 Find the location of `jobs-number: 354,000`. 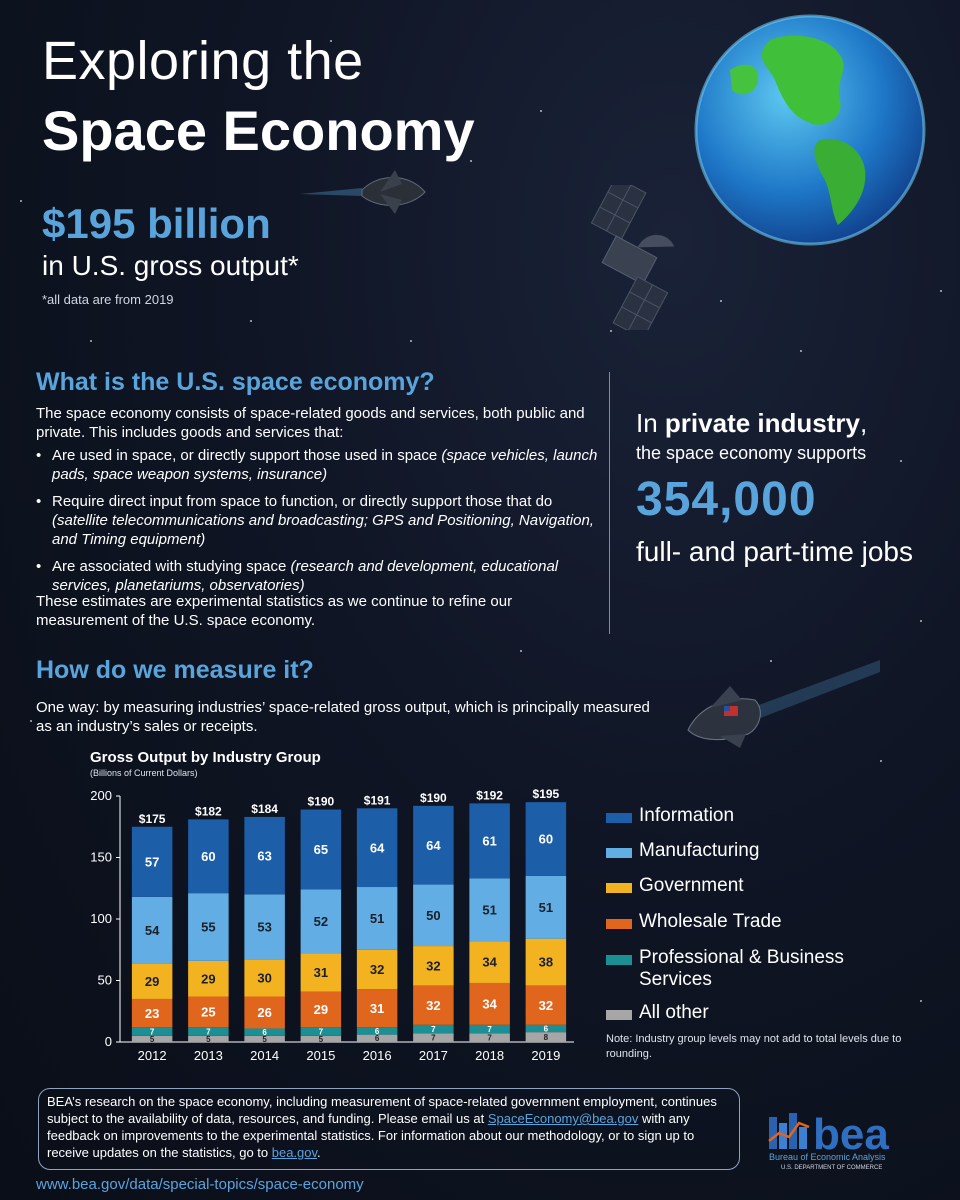

jobs-number: 354,000 is located at coordinates (726, 499).